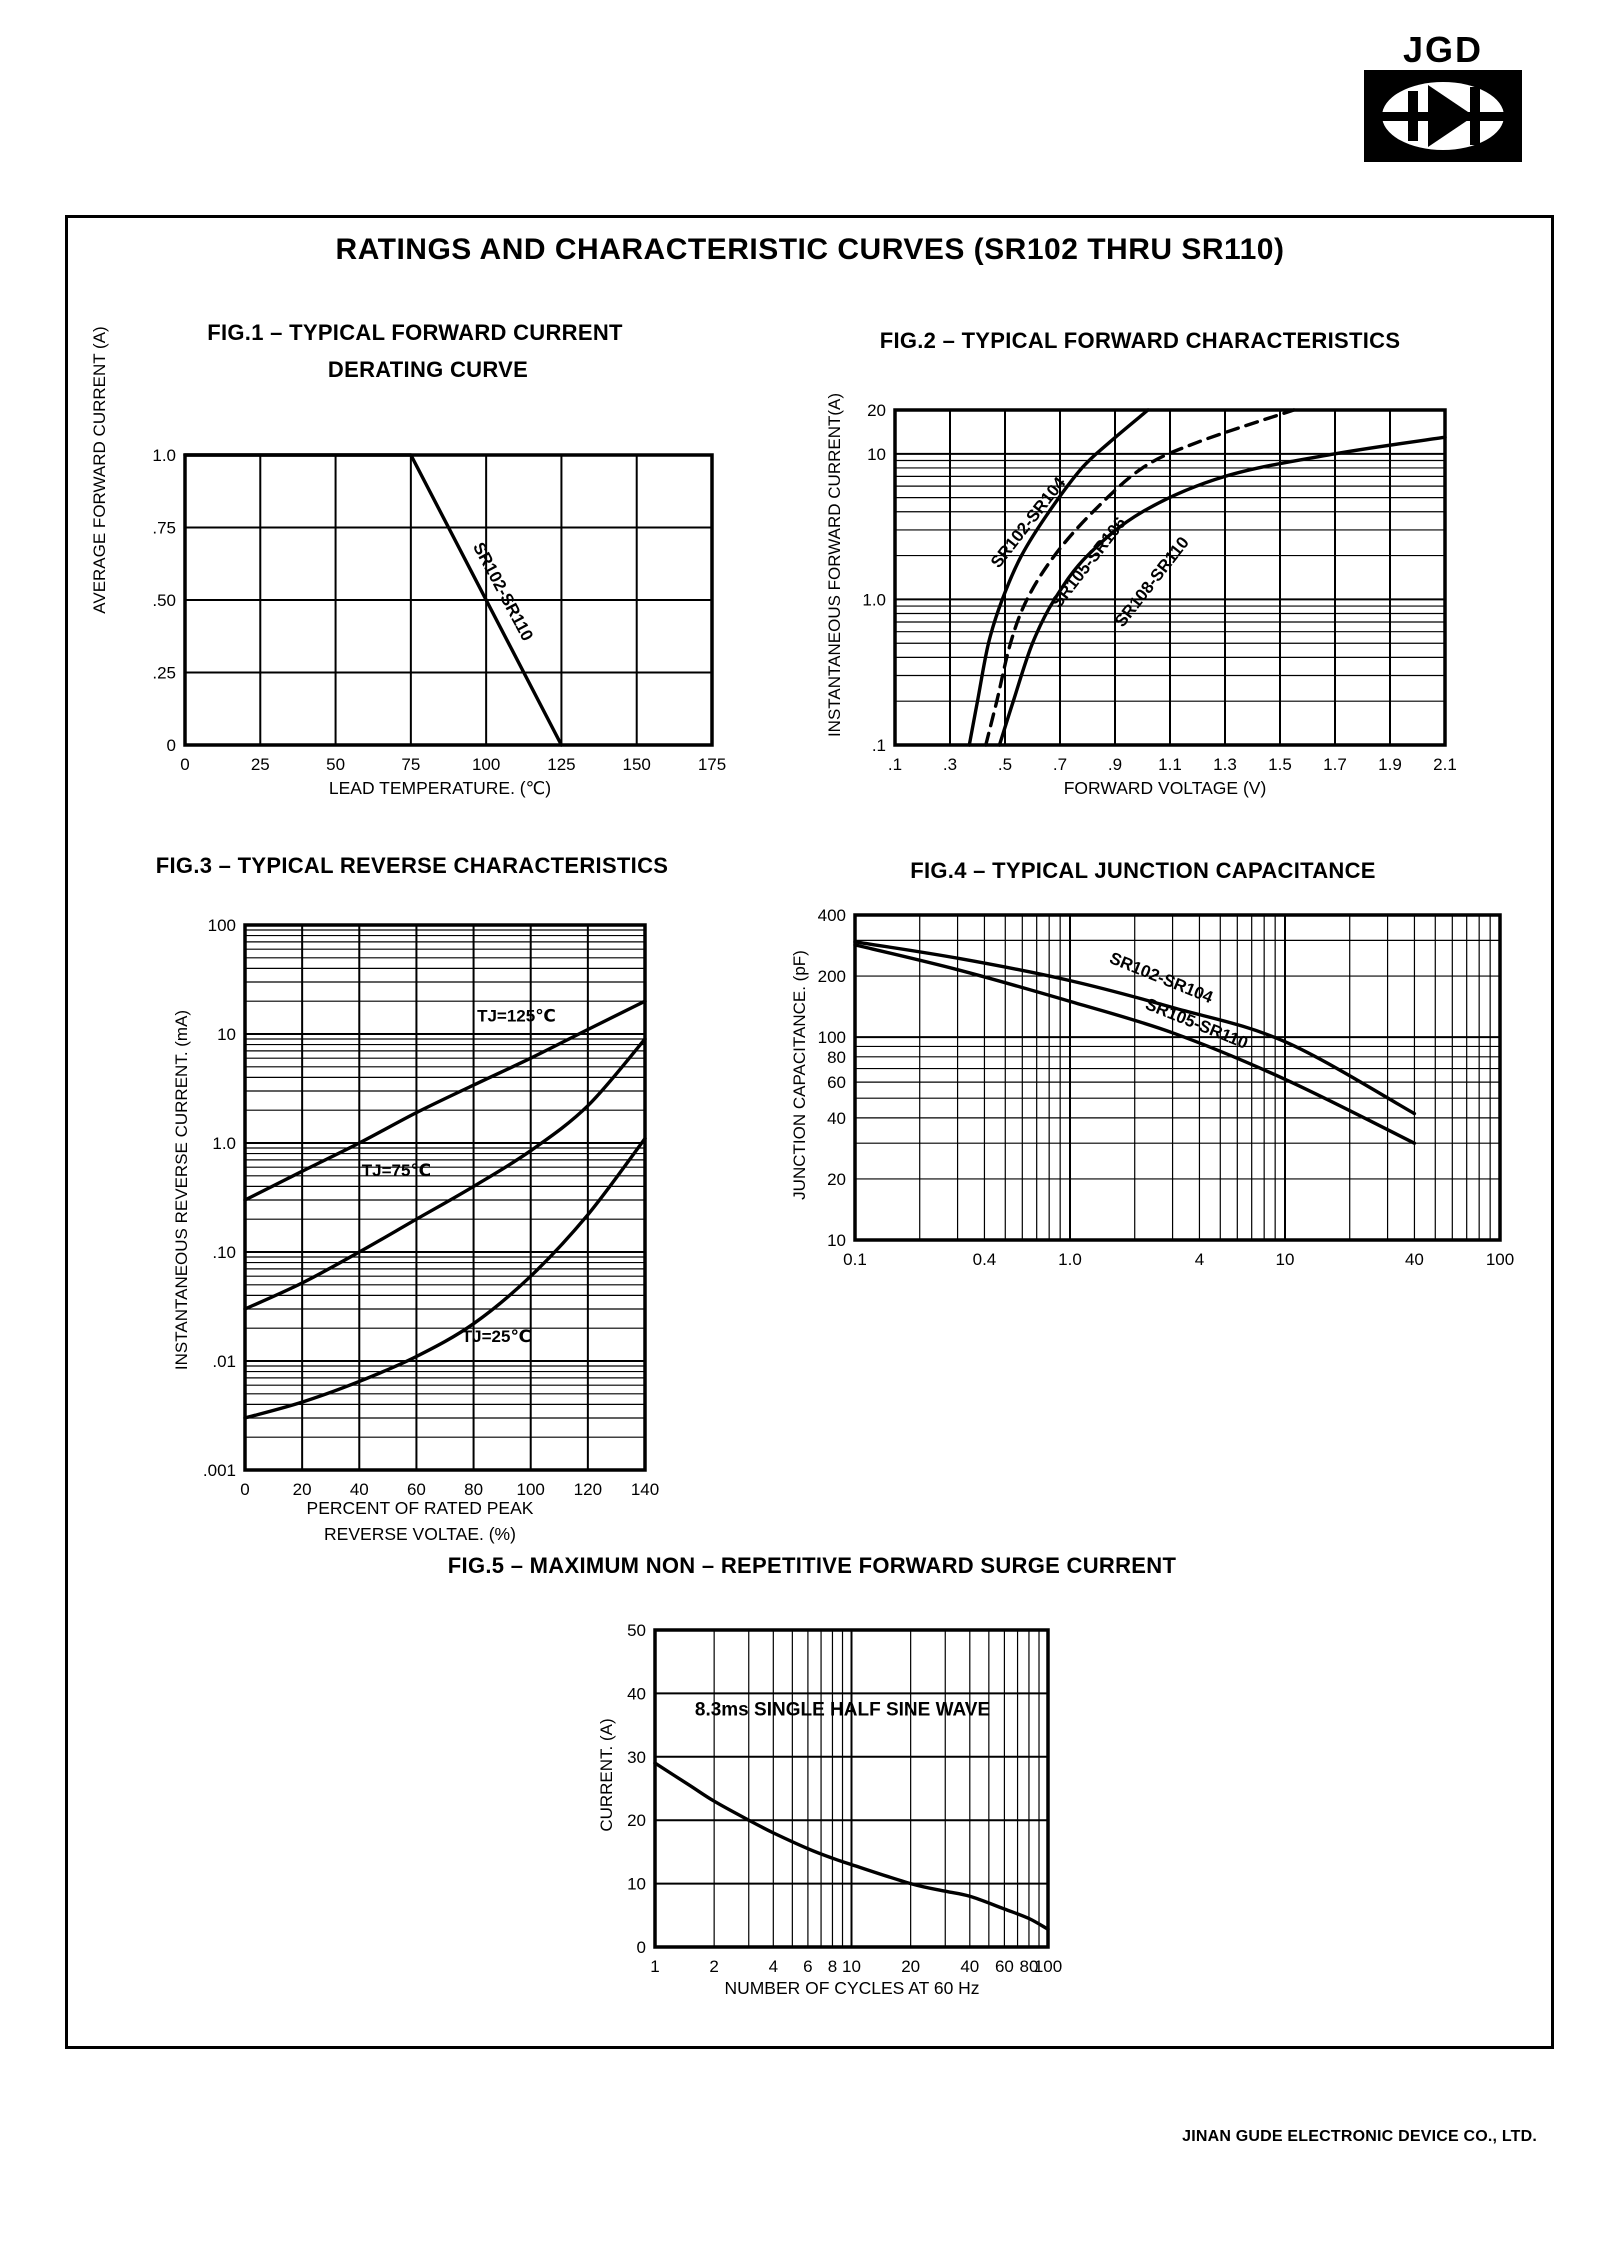  What do you see at coordinates (164, 673) in the screenshot?
I see `y-tick-label: .25` at bounding box center [164, 673].